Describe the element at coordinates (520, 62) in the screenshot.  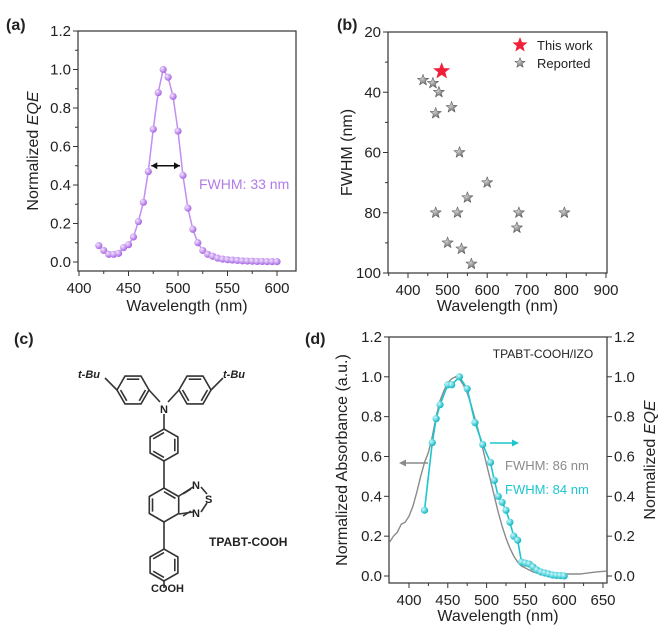
I see `legend-reported-icon` at that location.